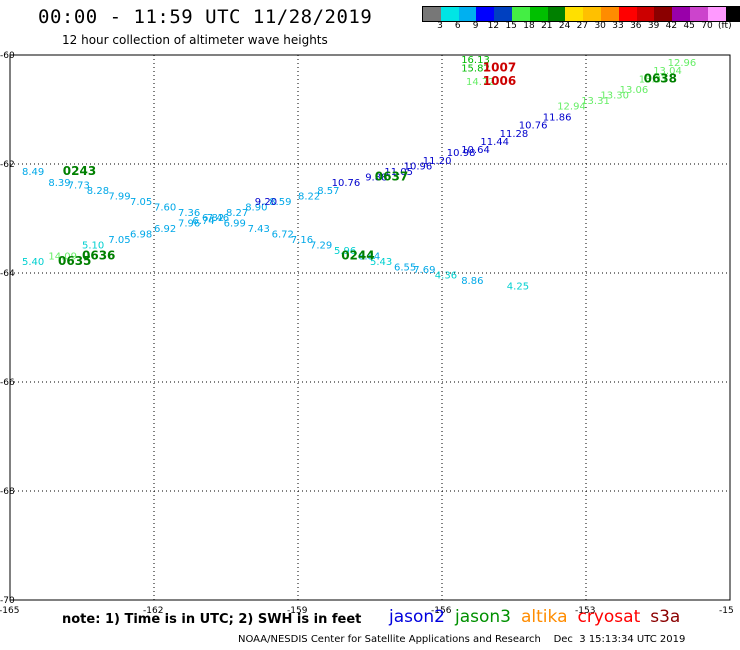 The width and height of the screenshot is (740, 650). What do you see at coordinates (483, 617) in the screenshot?
I see `satellite-name-jason3: jason3` at bounding box center [483, 617].